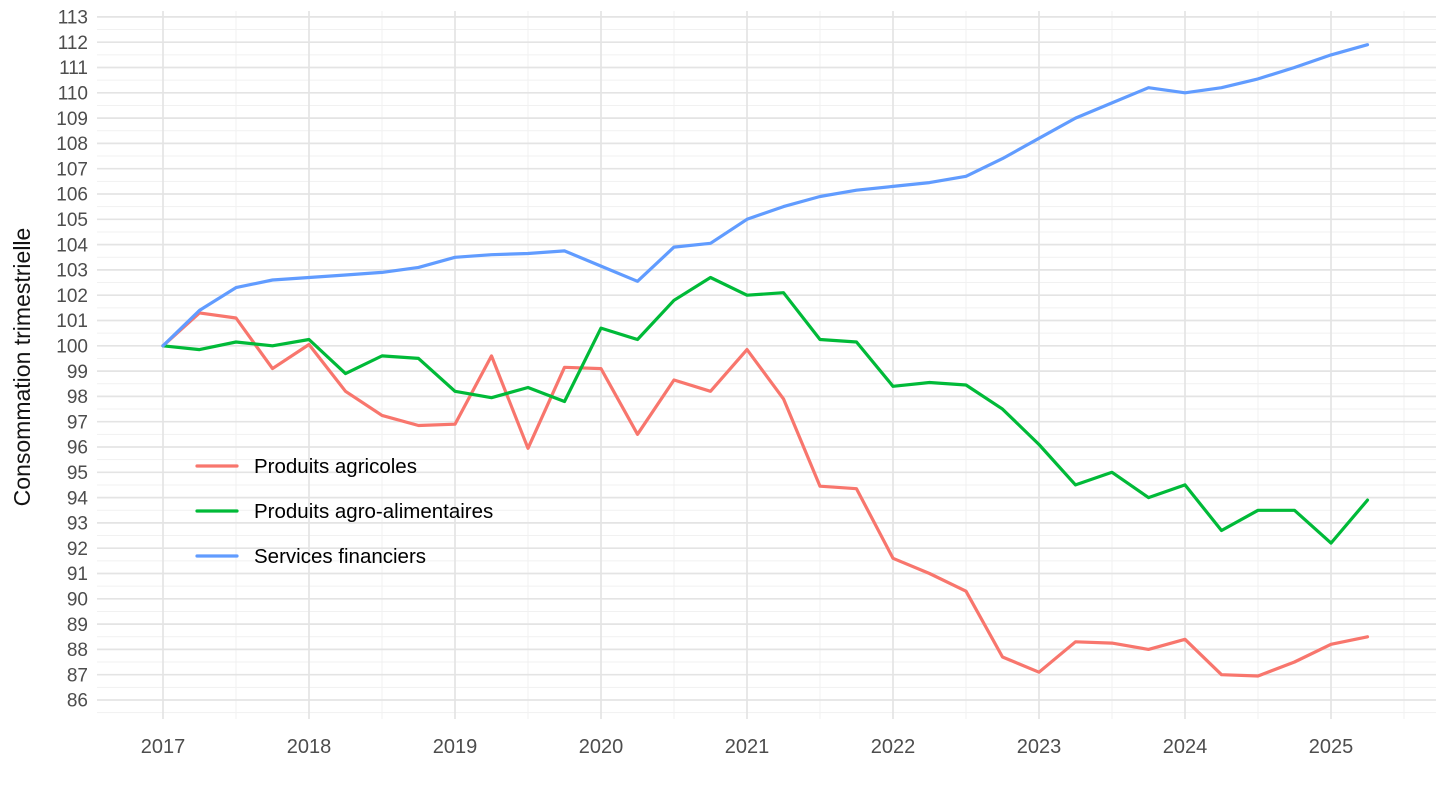  I want to click on legend-label: Services financiers, so click(340, 556).